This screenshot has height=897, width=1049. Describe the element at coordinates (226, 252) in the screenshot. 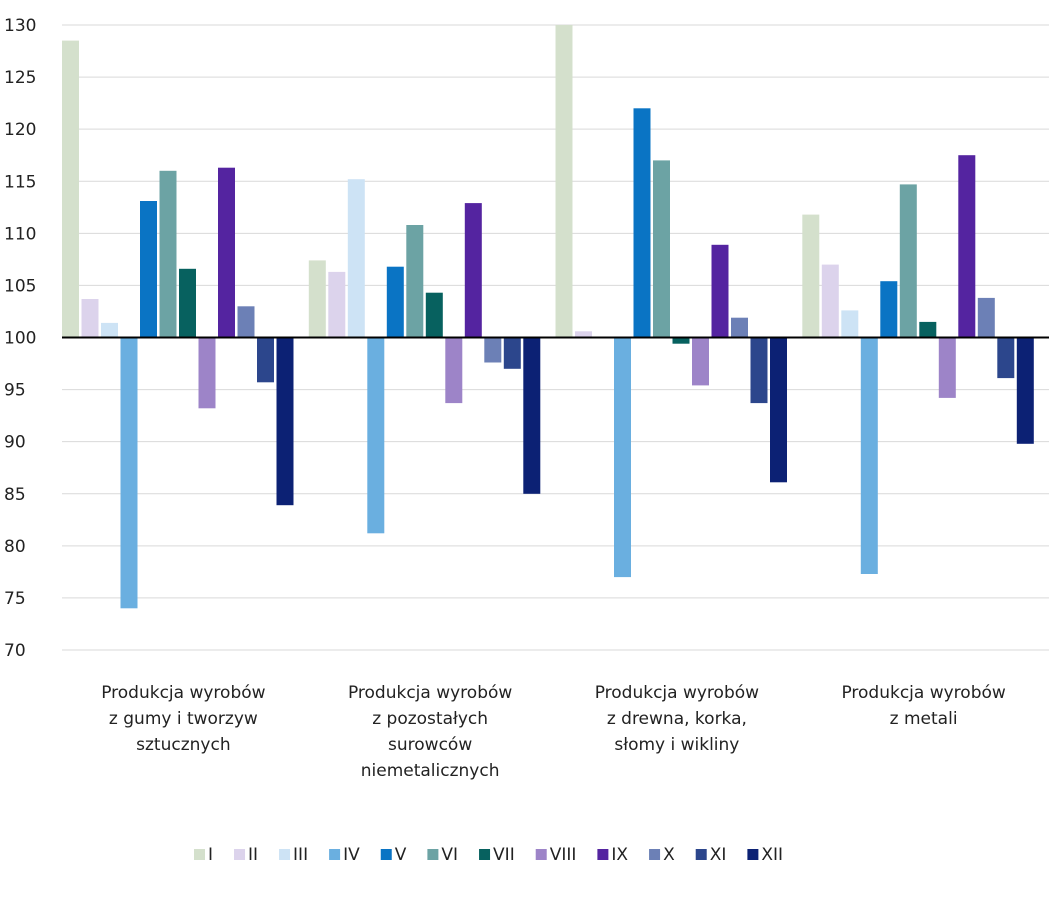

I see `bar-ix-cat1` at that location.